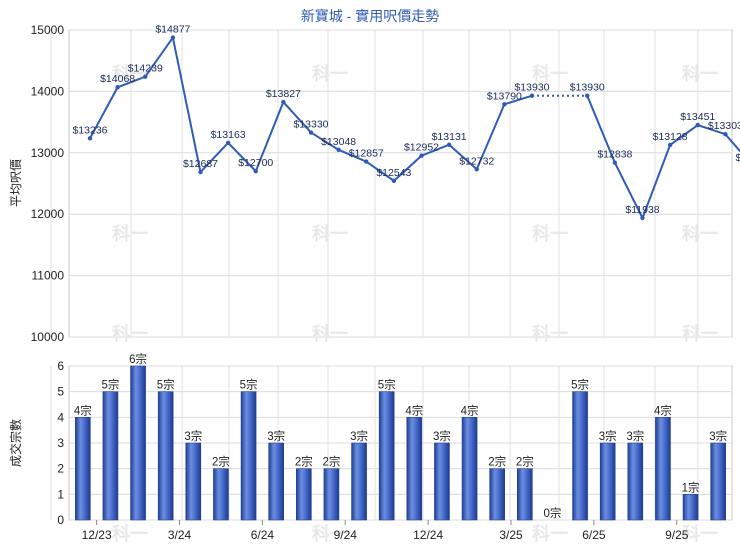  What do you see at coordinates (677, 535) in the screenshot?
I see `x-axis-tick-label: 9/25` at bounding box center [677, 535].